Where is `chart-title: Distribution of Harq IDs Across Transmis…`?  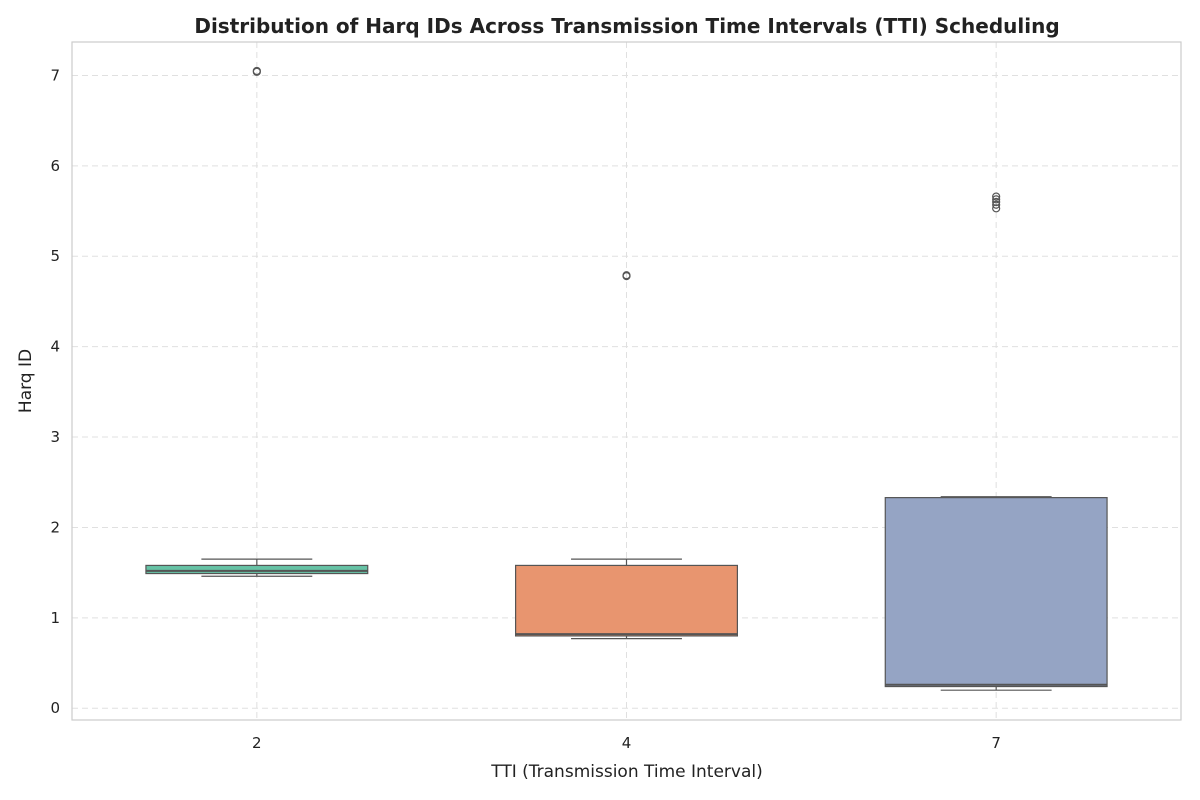
chart-title: Distribution of Harq IDs Across Transmis… is located at coordinates (626, 26).